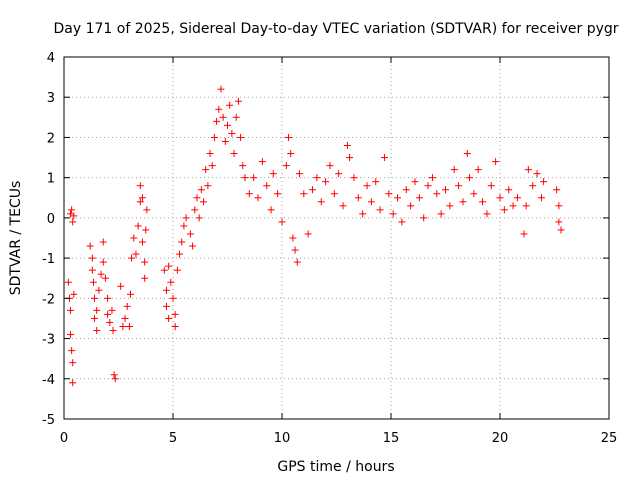 This screenshot has height=480, width=640. What do you see at coordinates (48, 259) in the screenshot?
I see `y-tick-label: -1` at bounding box center [48, 259].